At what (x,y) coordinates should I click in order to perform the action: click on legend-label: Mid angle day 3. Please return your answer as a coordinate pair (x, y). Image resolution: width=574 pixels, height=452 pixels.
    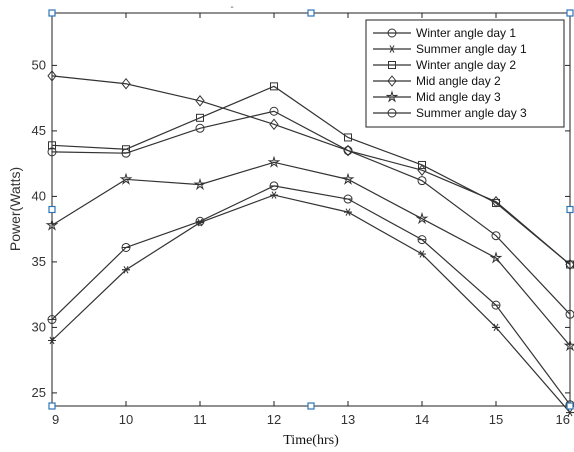
    Looking at the image, I should click on (458, 97).